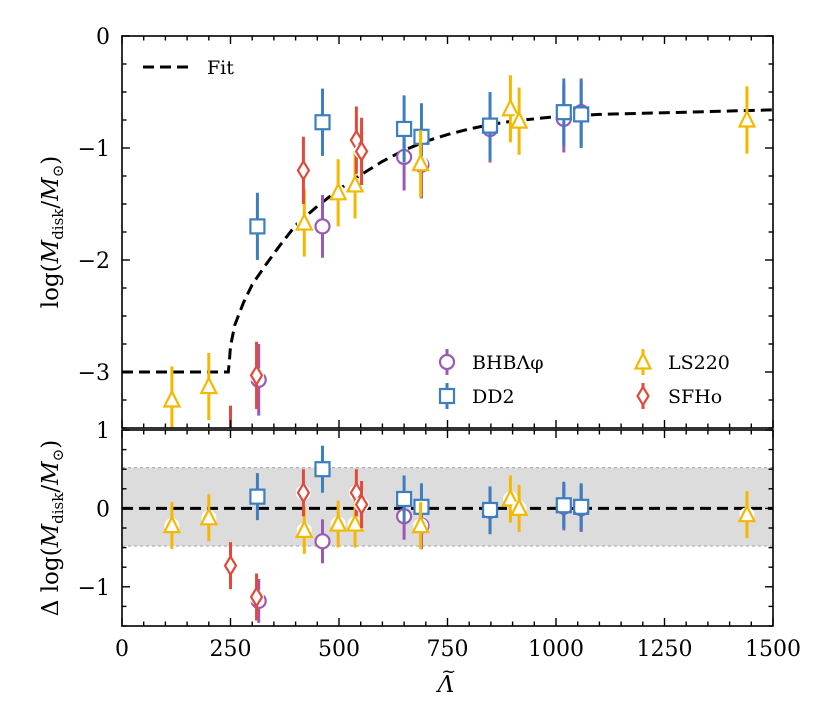 This screenshot has width=814, height=716. I want to click on x-tick-label-6: 1500, so click(773, 649).